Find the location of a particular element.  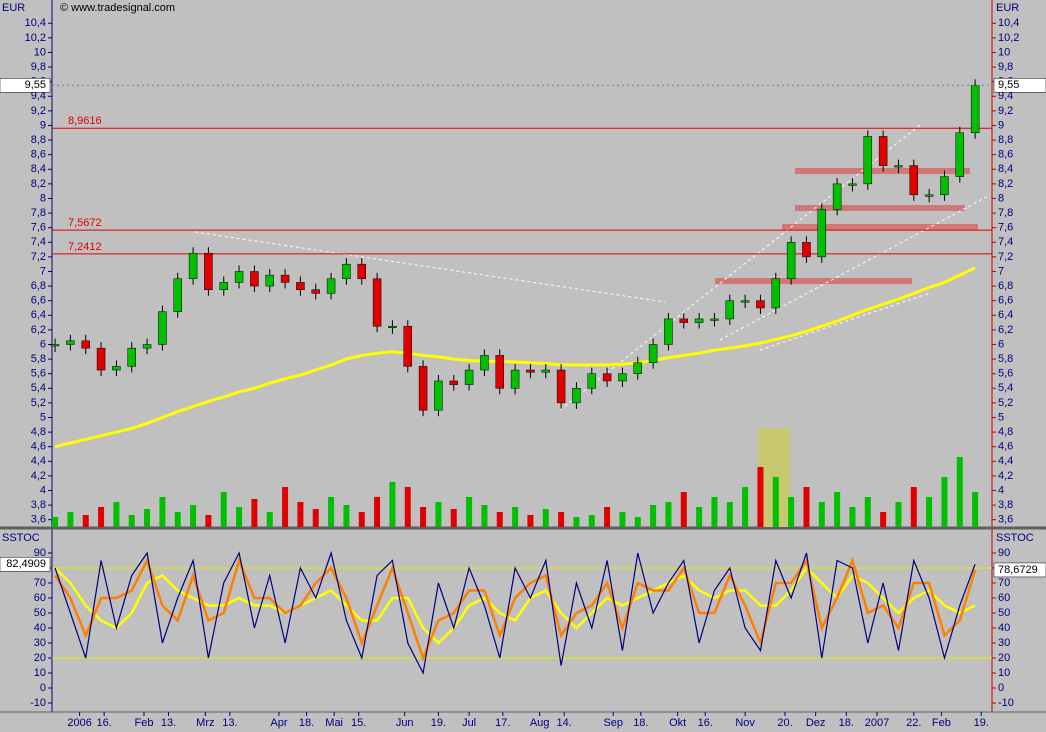

y-tick-label: 10,2 is located at coordinates (1008, 38).